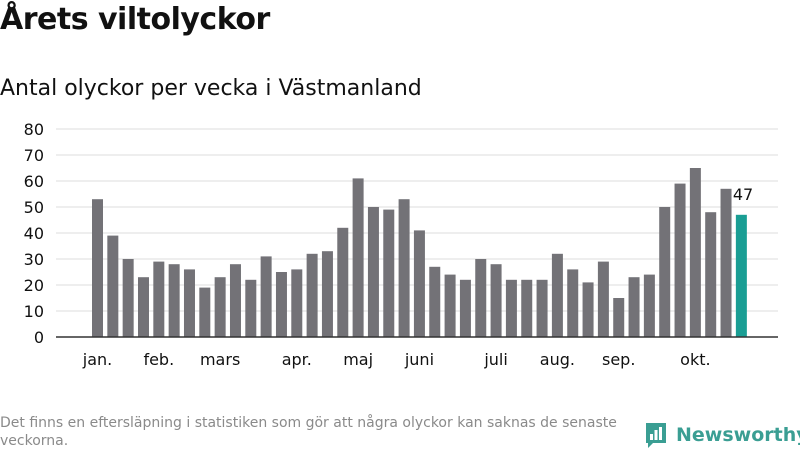 The height and width of the screenshot is (450, 800). I want to click on chart-title: Årets viltolyckor, so click(135, 19).